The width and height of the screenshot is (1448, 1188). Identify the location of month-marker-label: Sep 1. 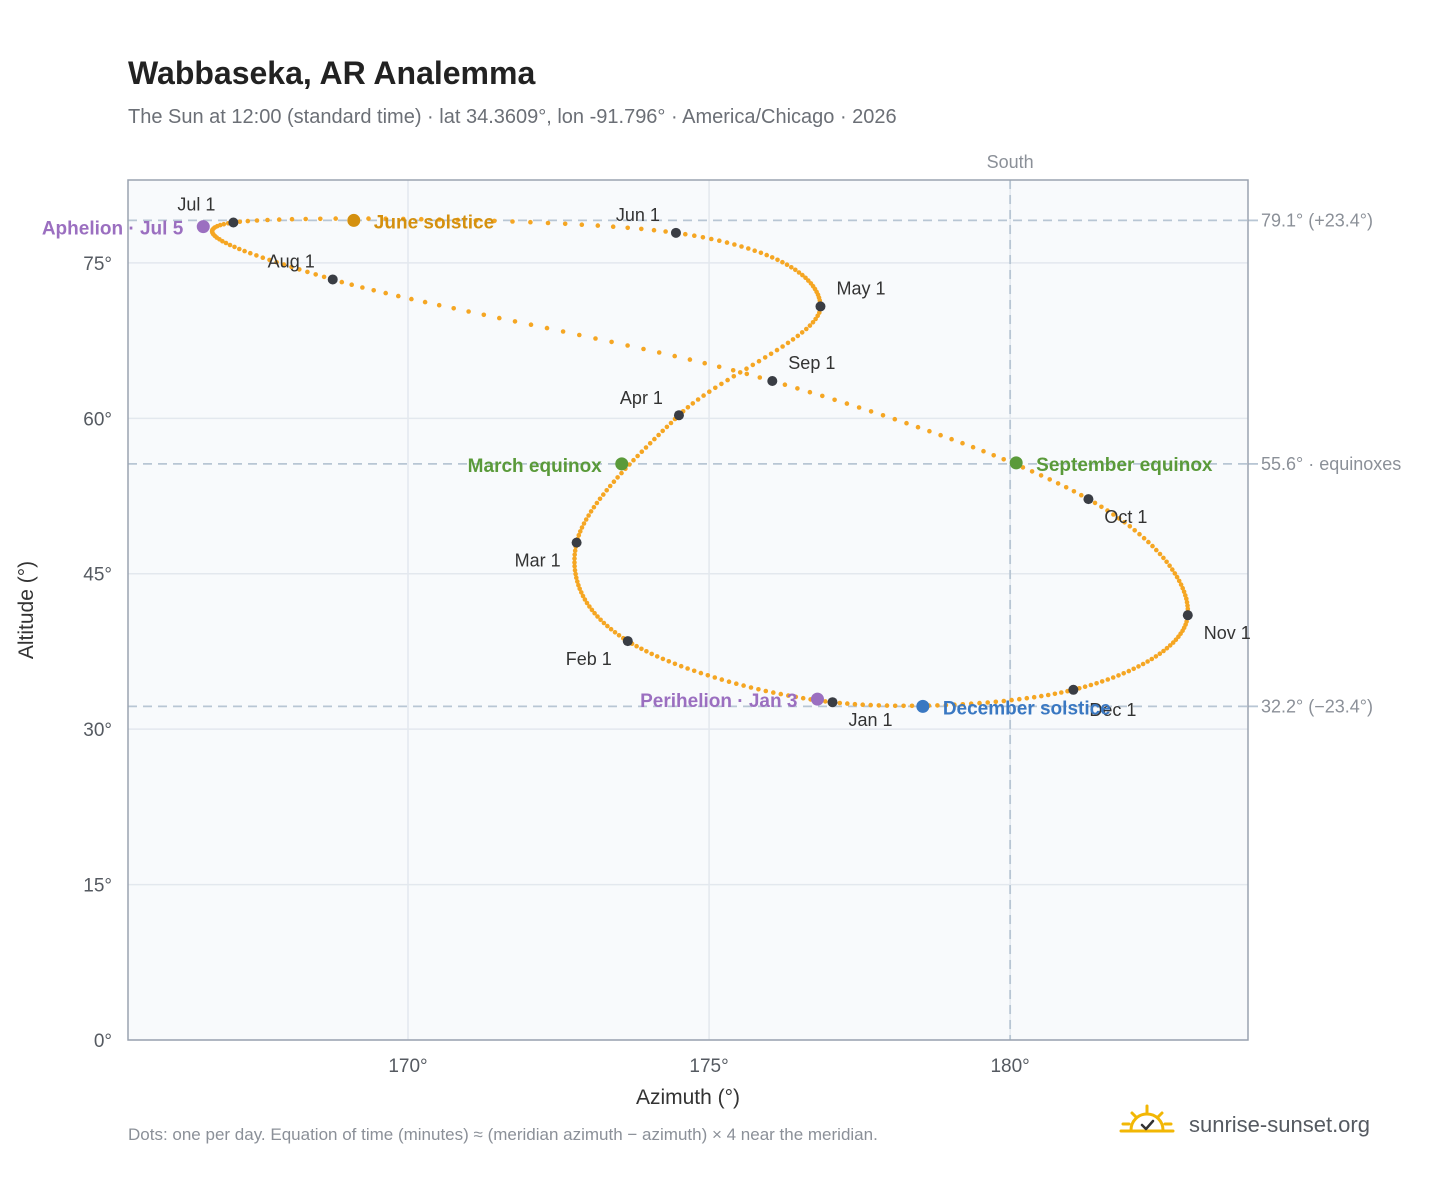
(811, 363).